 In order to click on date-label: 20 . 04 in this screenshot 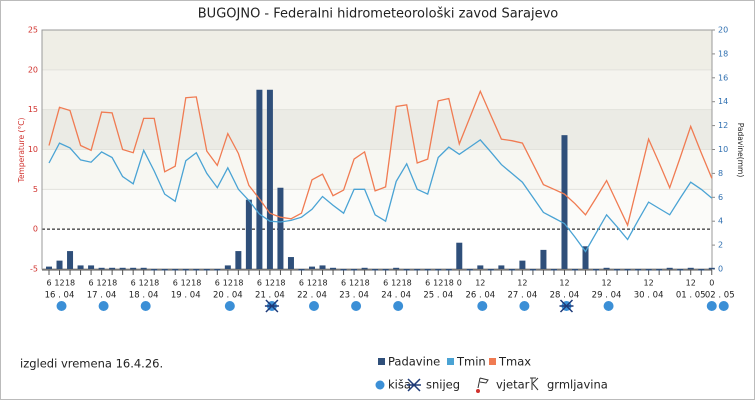, I will do `click(228, 296)`.